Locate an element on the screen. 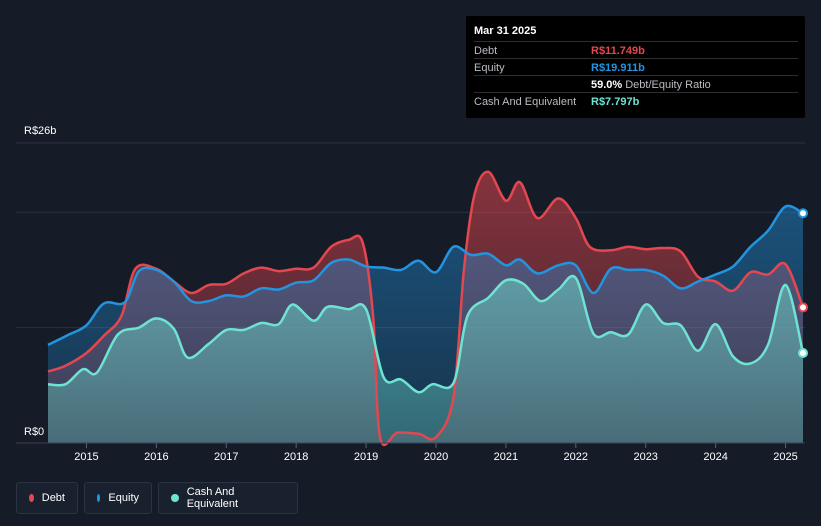 The height and width of the screenshot is (526, 821). tooltip-equity-value: R$19.911b is located at coordinates (618, 68).